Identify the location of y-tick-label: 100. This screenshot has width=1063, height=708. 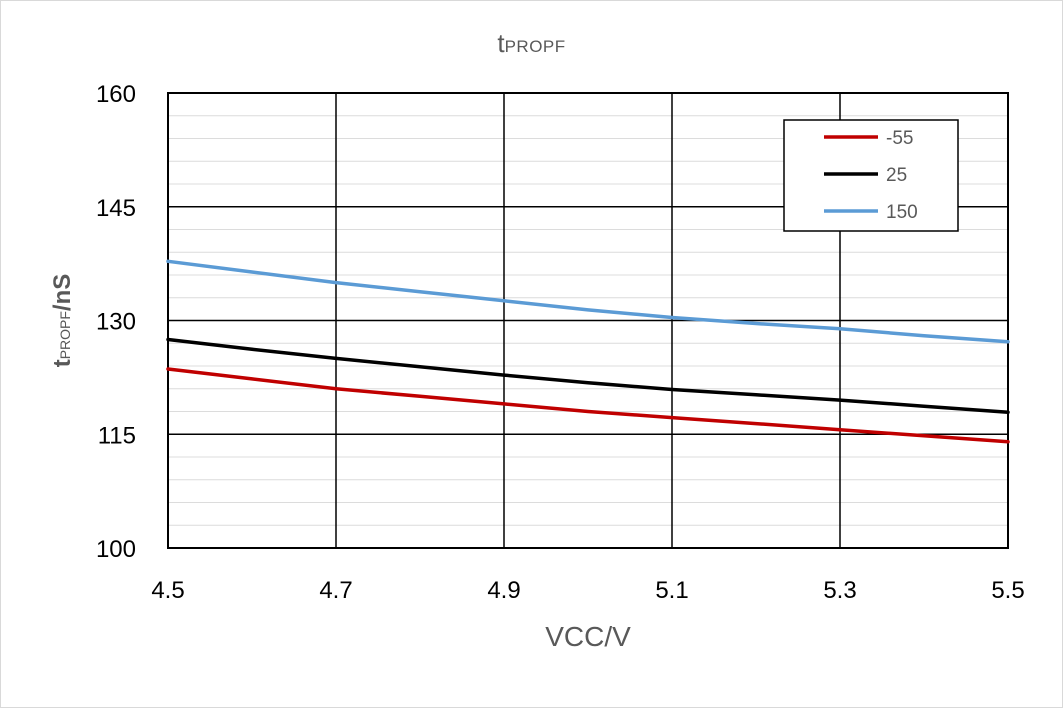
(116, 549).